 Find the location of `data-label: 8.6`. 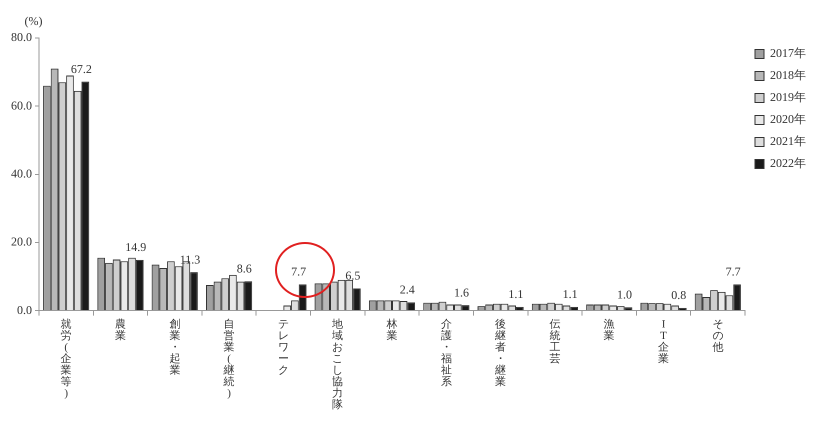

data-label: 8.6 is located at coordinates (244, 268).